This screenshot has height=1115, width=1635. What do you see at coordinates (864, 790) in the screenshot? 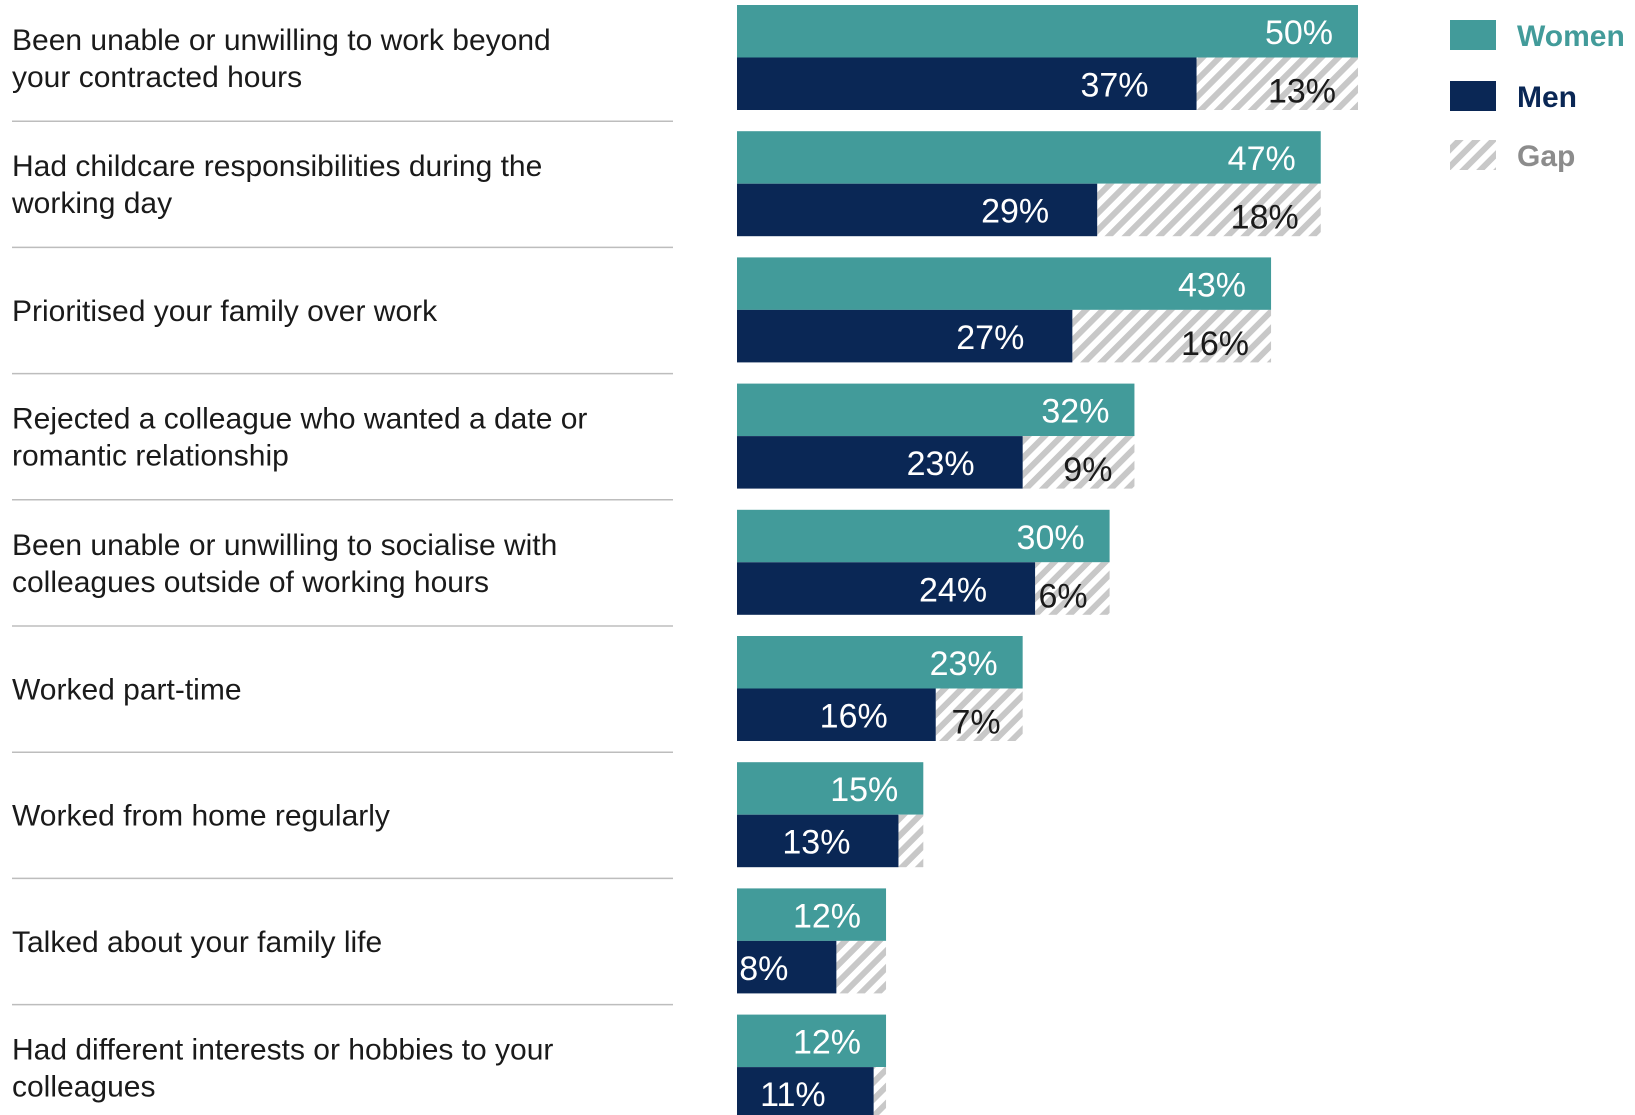
I see `women-value-label: 15%` at bounding box center [864, 790].